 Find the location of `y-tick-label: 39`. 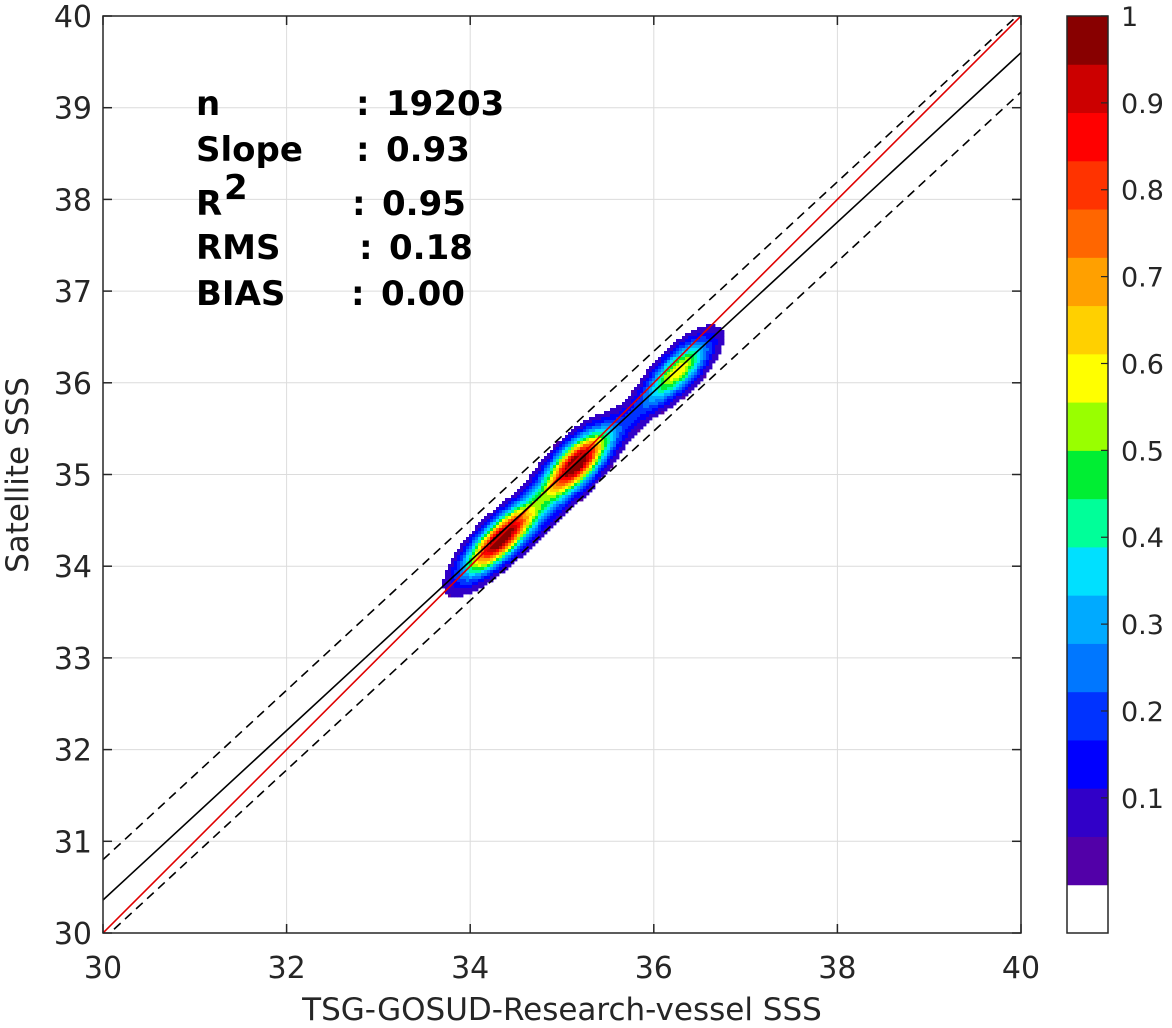

y-tick-label: 39 is located at coordinates (73, 109).